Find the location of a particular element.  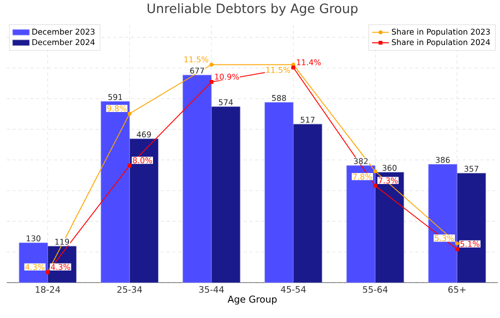

x-tick-label: 55-64 is located at coordinates (375, 289).